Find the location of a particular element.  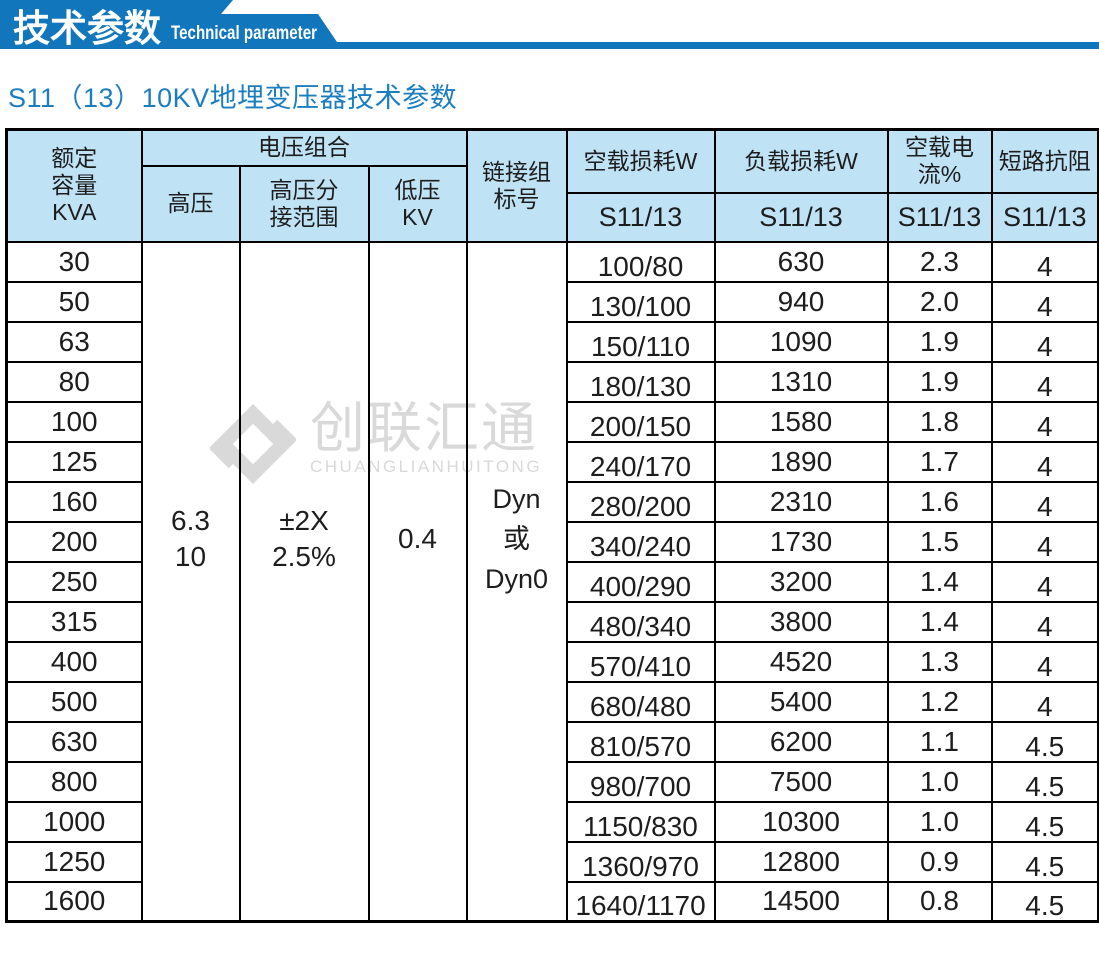

no-load-current-cell-value: 0.8 is located at coordinates (939, 901).